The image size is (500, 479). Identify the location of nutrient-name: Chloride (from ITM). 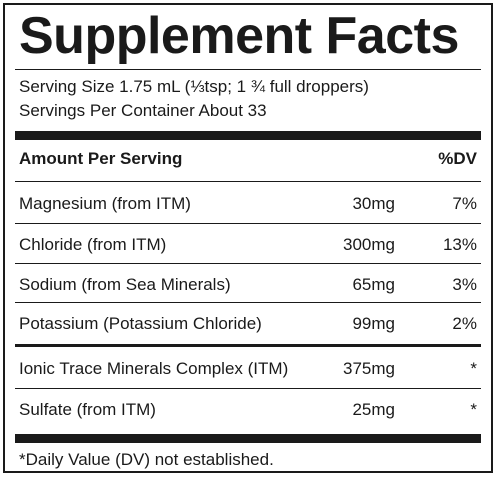
(93, 244).